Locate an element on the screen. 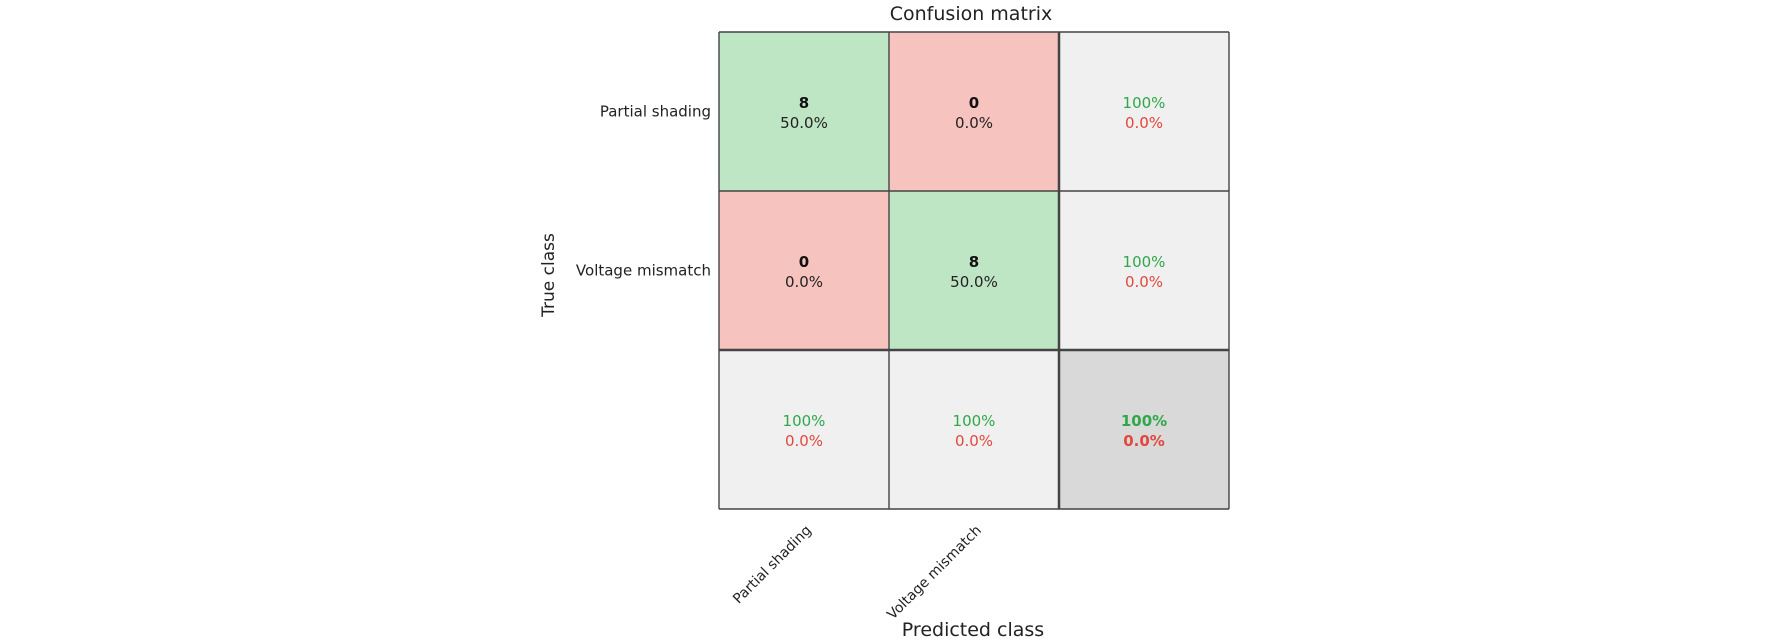 The image size is (1772, 644). overall-correct: 100% is located at coordinates (1144, 421).